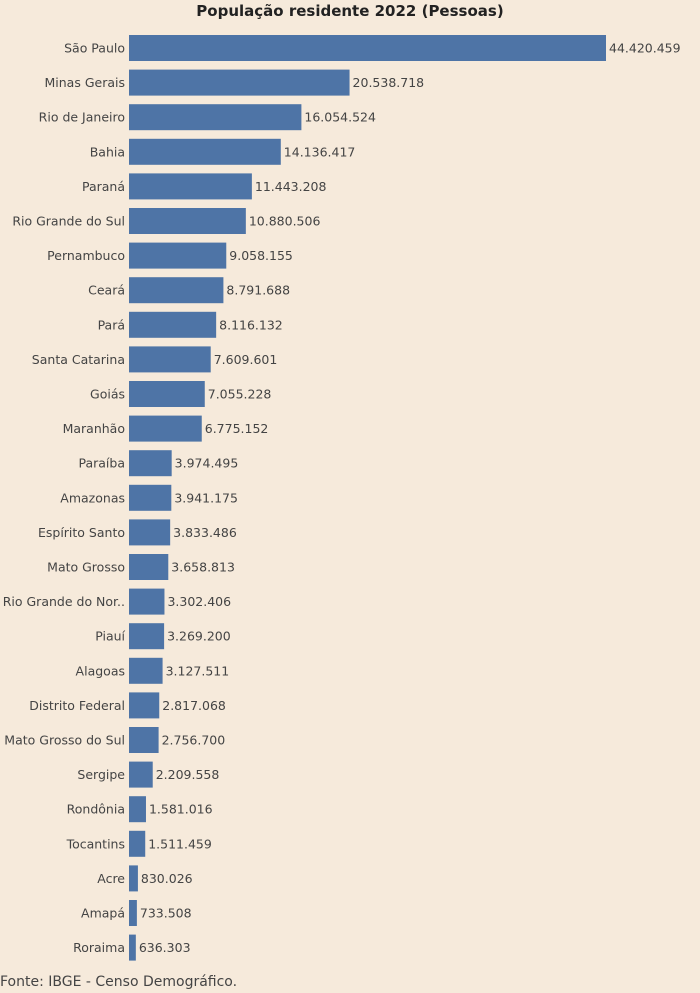  What do you see at coordinates (101, 774) in the screenshot?
I see `category-label: Sergipe` at bounding box center [101, 774].